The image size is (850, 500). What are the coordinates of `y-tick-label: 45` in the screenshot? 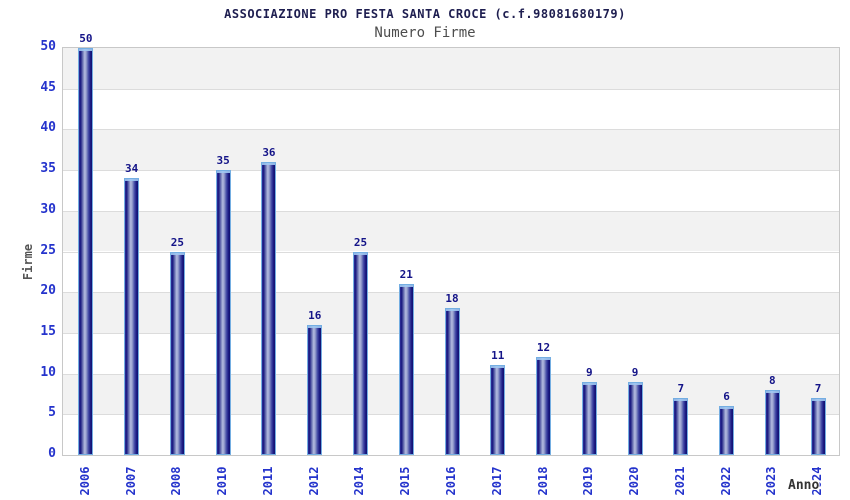 It's located at (48, 87).